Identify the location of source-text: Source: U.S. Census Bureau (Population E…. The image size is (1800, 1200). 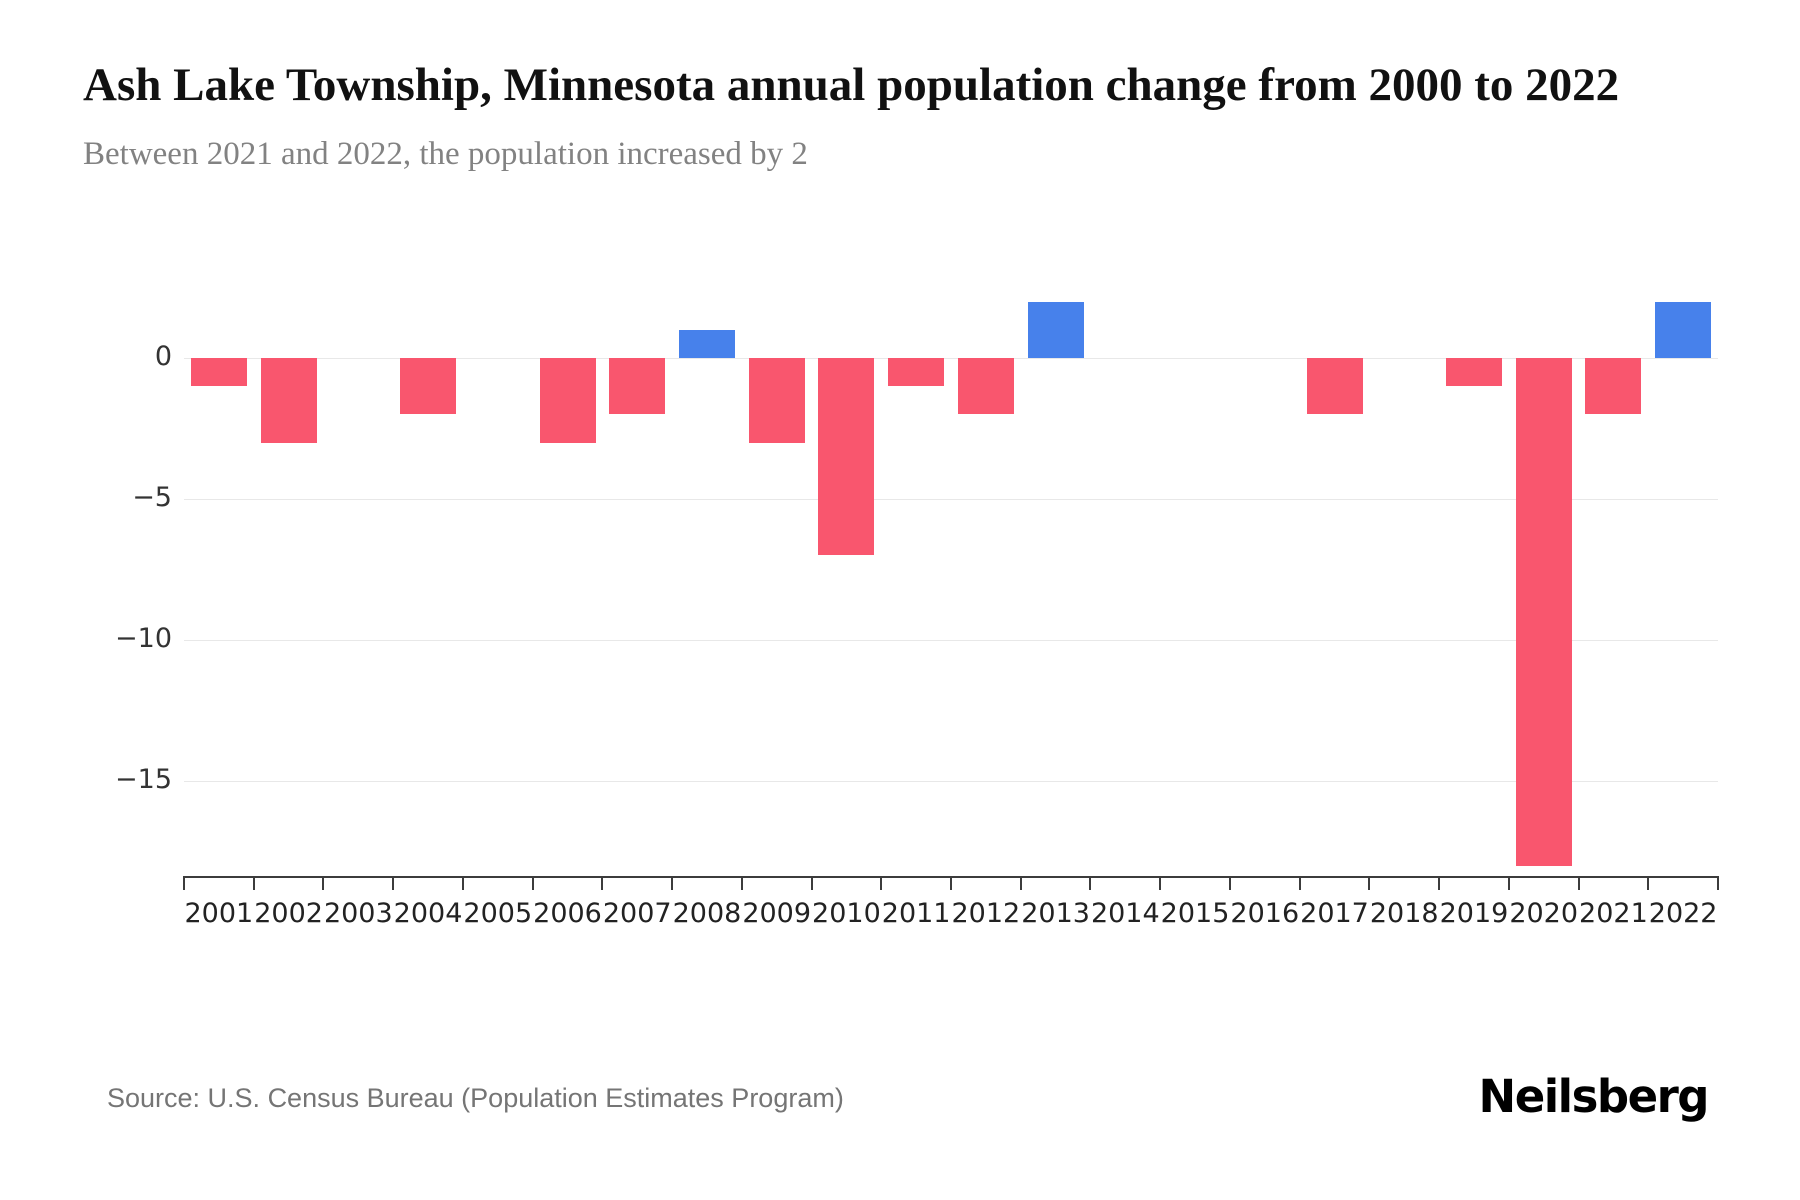
(475, 1098).